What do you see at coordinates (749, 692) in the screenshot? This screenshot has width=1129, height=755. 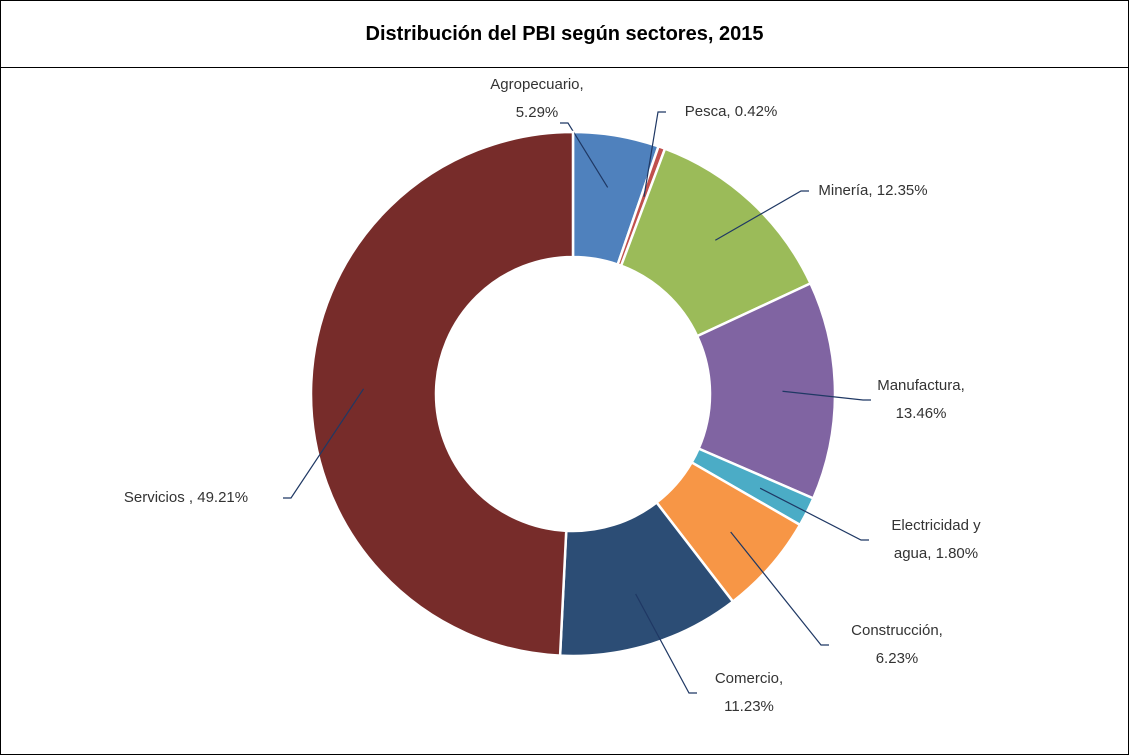 I see `data-label: Comercio, 11.23%` at bounding box center [749, 692].